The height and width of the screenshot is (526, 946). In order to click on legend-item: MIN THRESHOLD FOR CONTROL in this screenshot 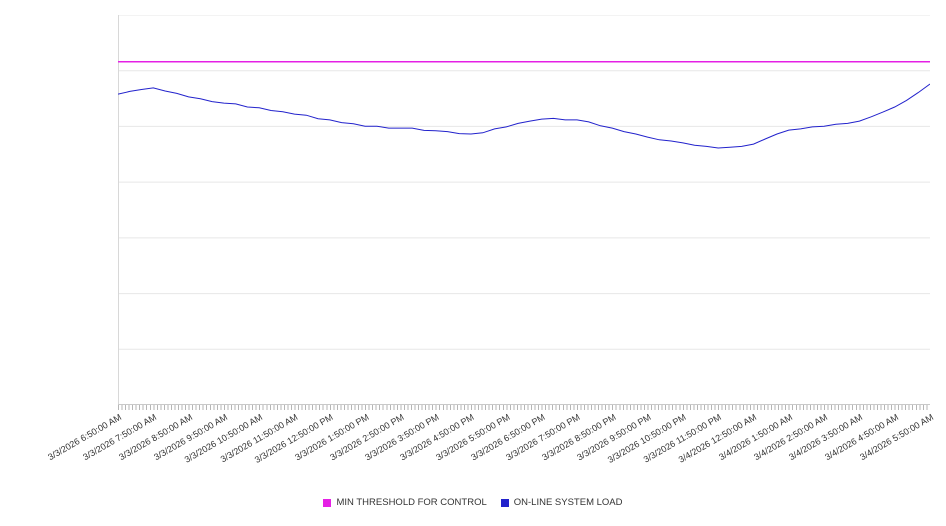, I will do `click(405, 502)`.